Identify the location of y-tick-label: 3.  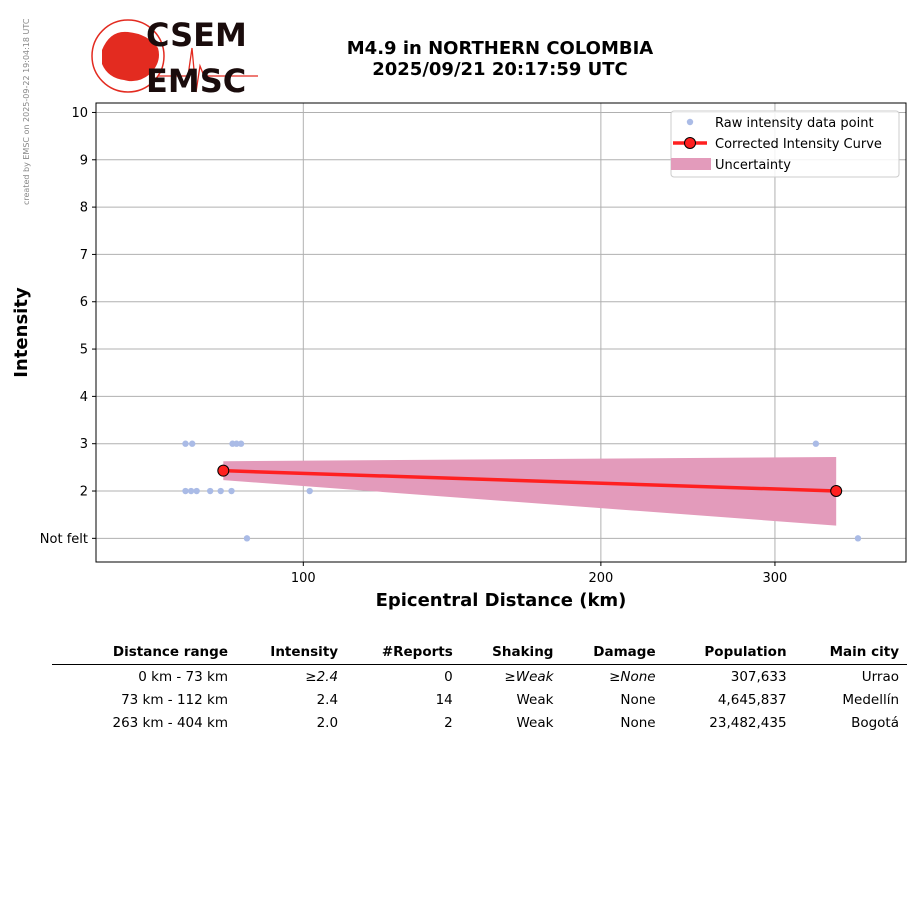
(84, 444).